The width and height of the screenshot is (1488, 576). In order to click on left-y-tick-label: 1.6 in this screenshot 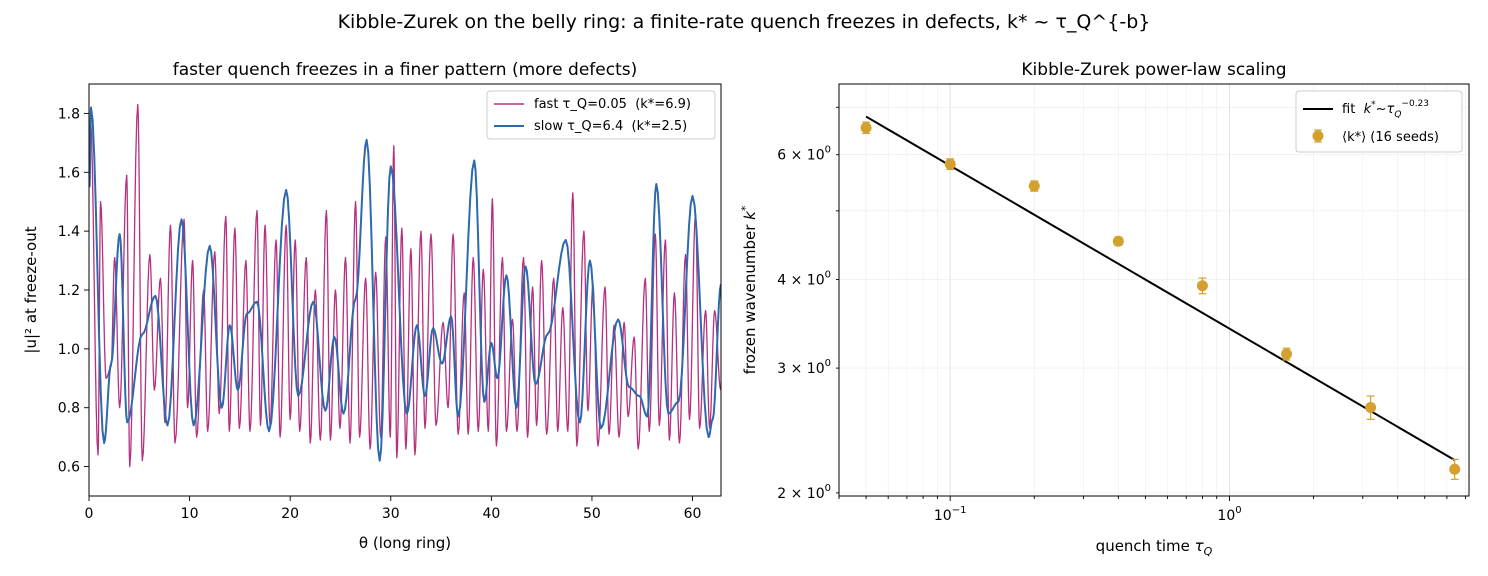, I will do `click(69, 173)`.